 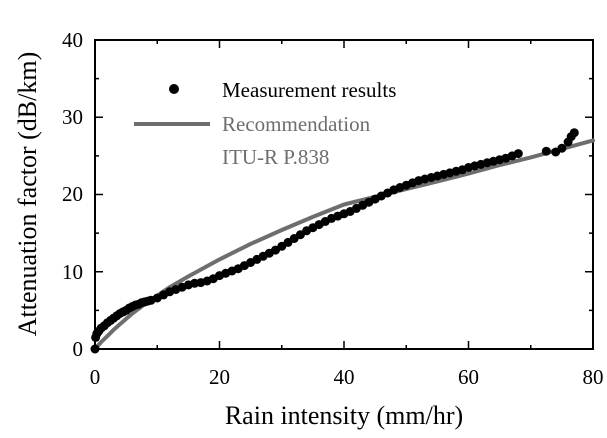 What do you see at coordinates (27, 194) in the screenshot?
I see `y-axis-label: Attenuation factor (dB/km)` at bounding box center [27, 194].